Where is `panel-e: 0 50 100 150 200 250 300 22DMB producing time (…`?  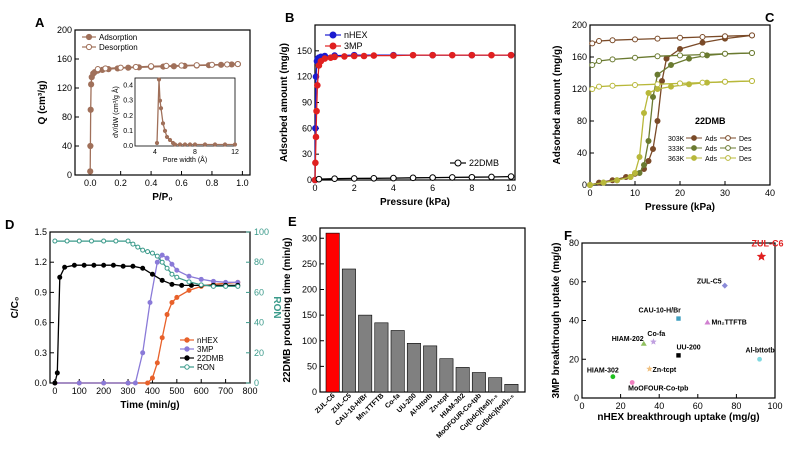 panel-e: 0 50 100 150 200 250 300 22DMB producing time (… is located at coordinates (404, 327).